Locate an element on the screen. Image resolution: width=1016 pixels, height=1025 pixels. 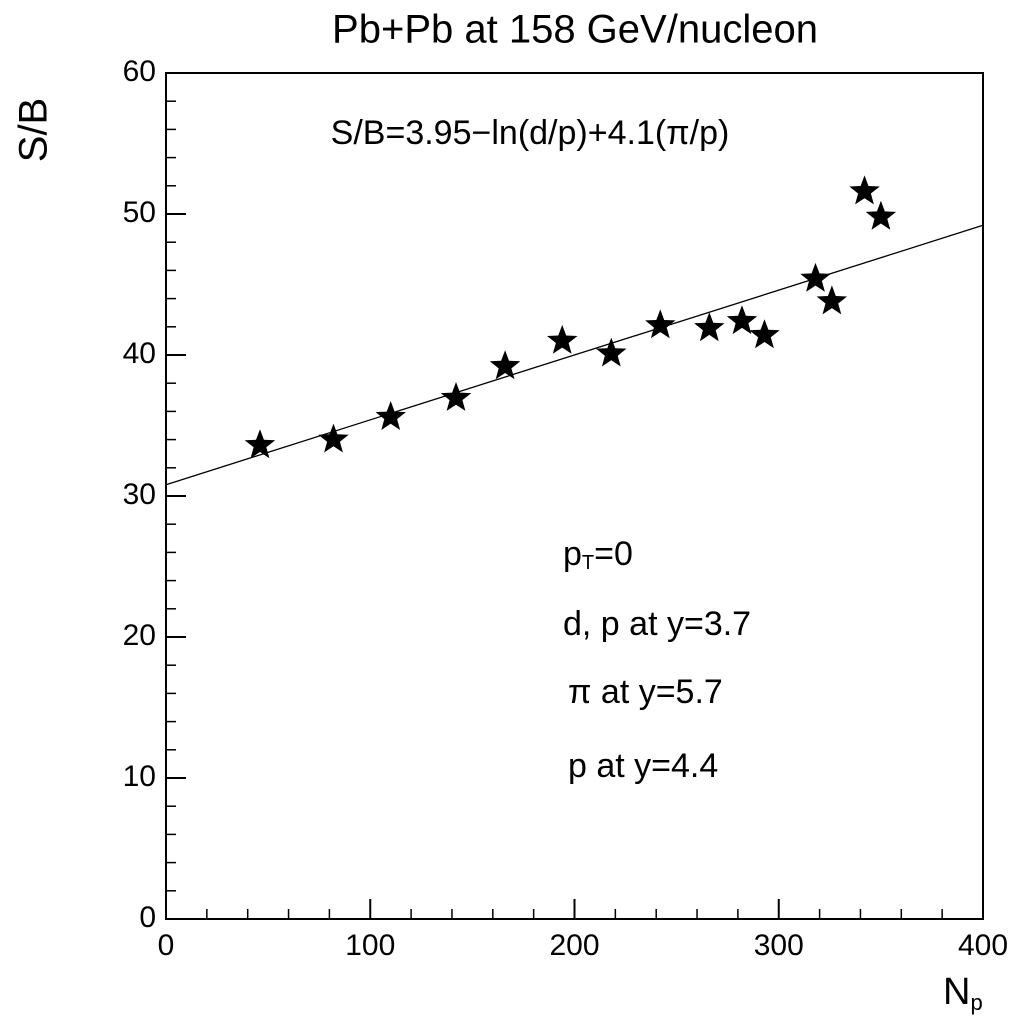
annotation-sub: T is located at coordinates (588, 563).